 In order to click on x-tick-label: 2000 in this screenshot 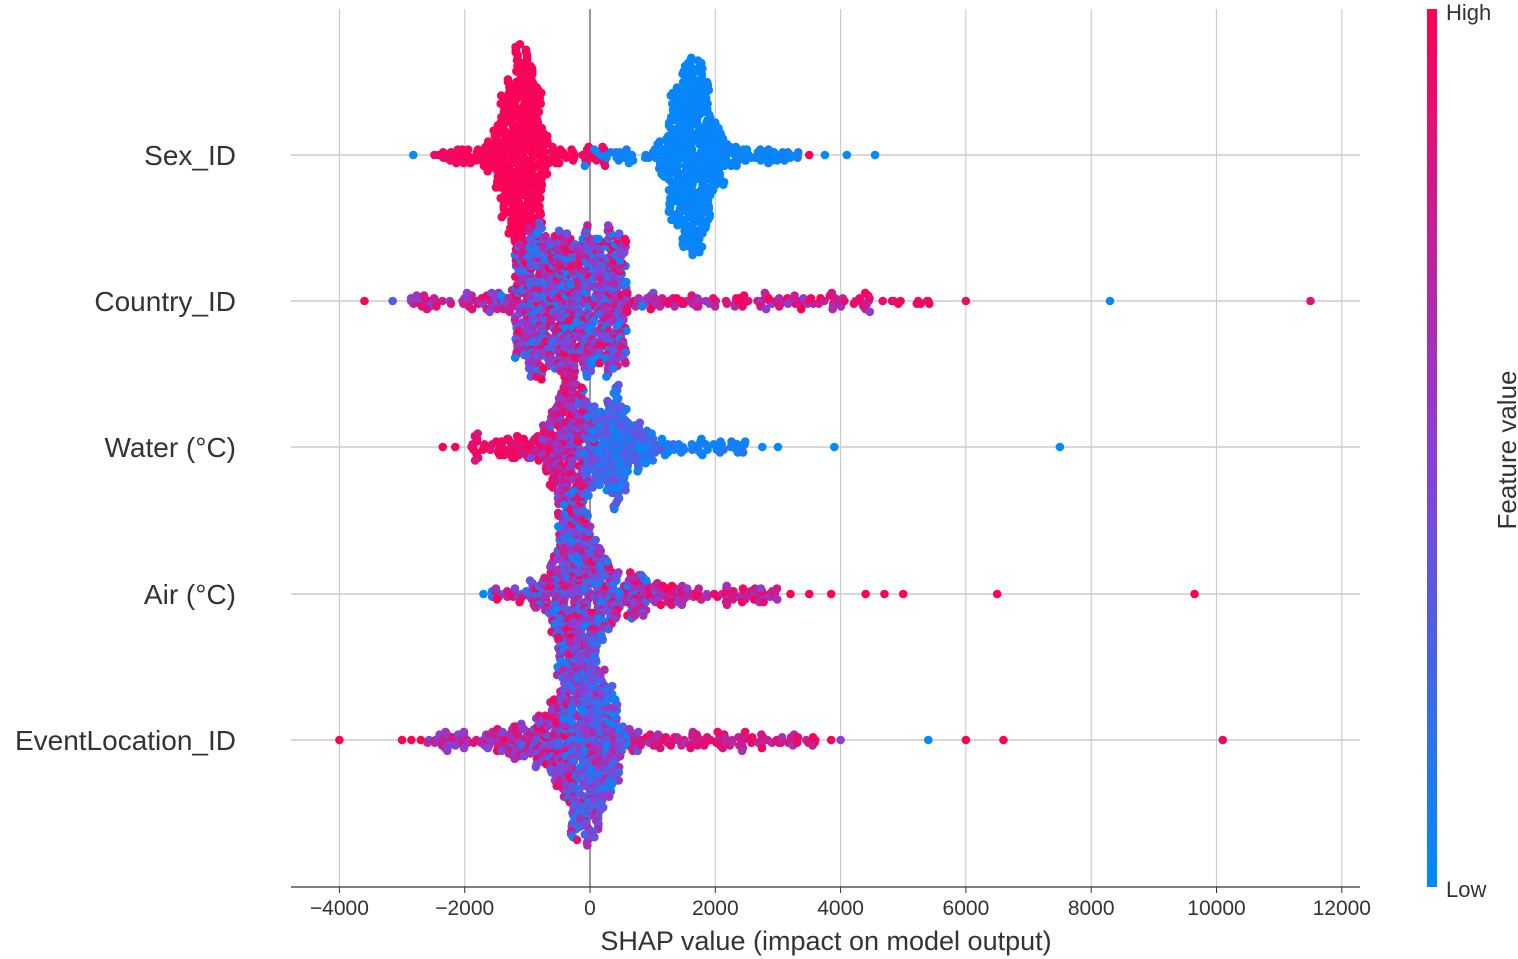, I will do `click(715, 908)`.